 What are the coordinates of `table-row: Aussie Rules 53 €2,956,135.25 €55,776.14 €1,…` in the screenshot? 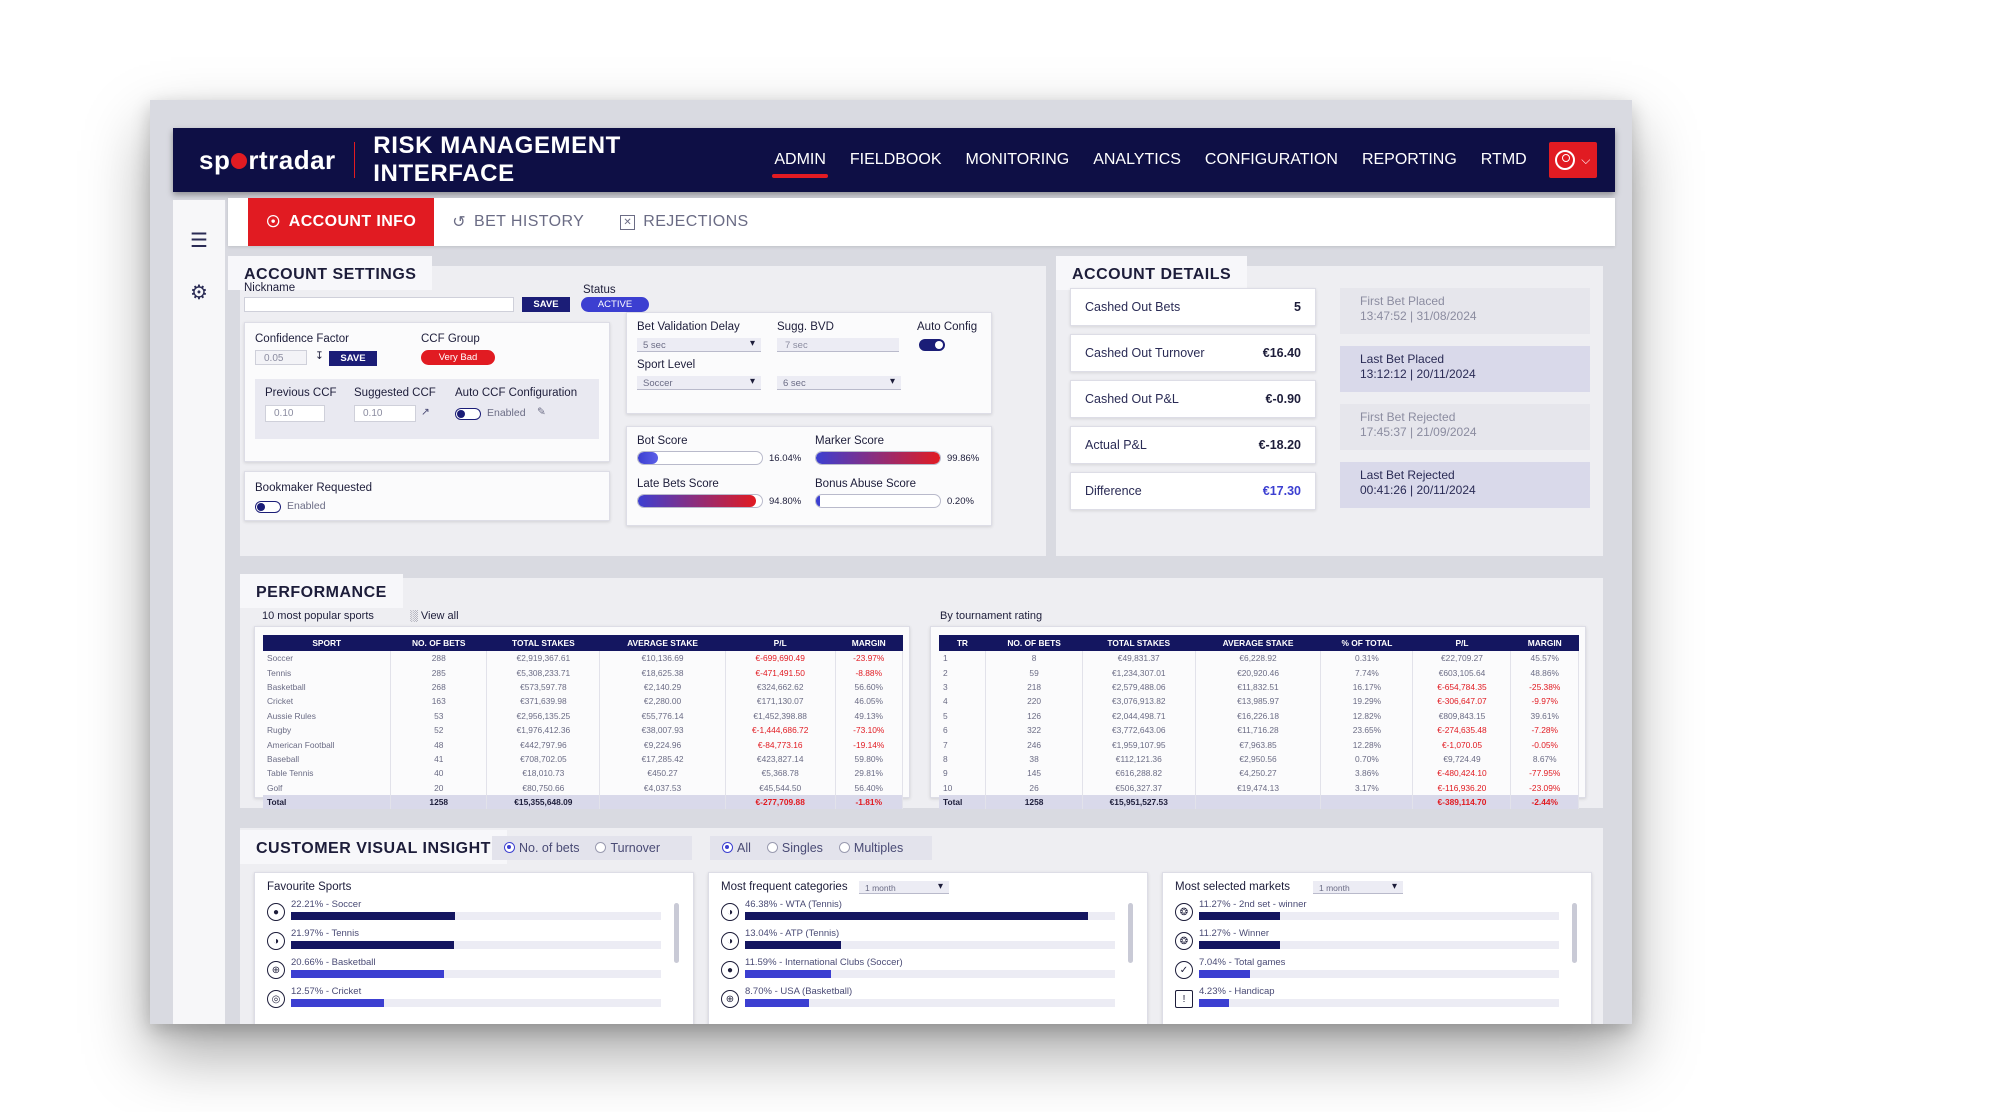 It's located at (583, 715).